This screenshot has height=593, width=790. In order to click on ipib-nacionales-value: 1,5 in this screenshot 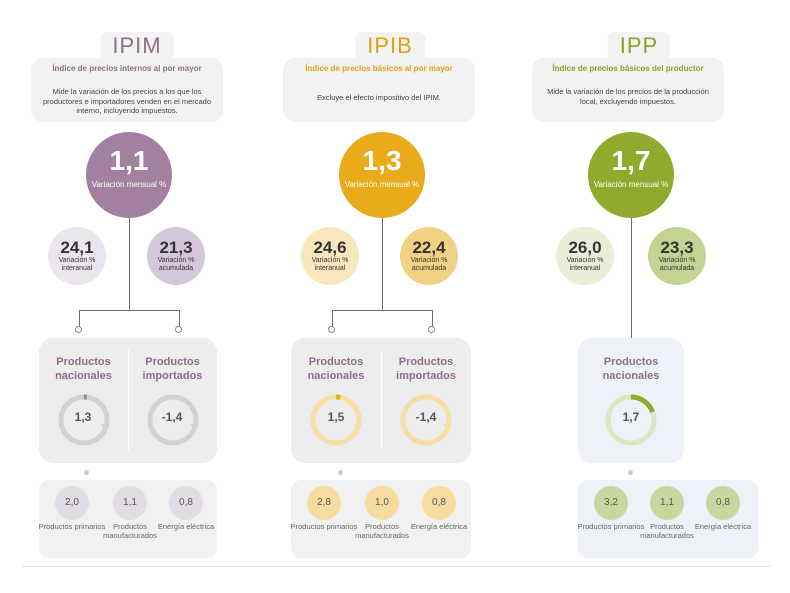, I will do `click(336, 417)`.